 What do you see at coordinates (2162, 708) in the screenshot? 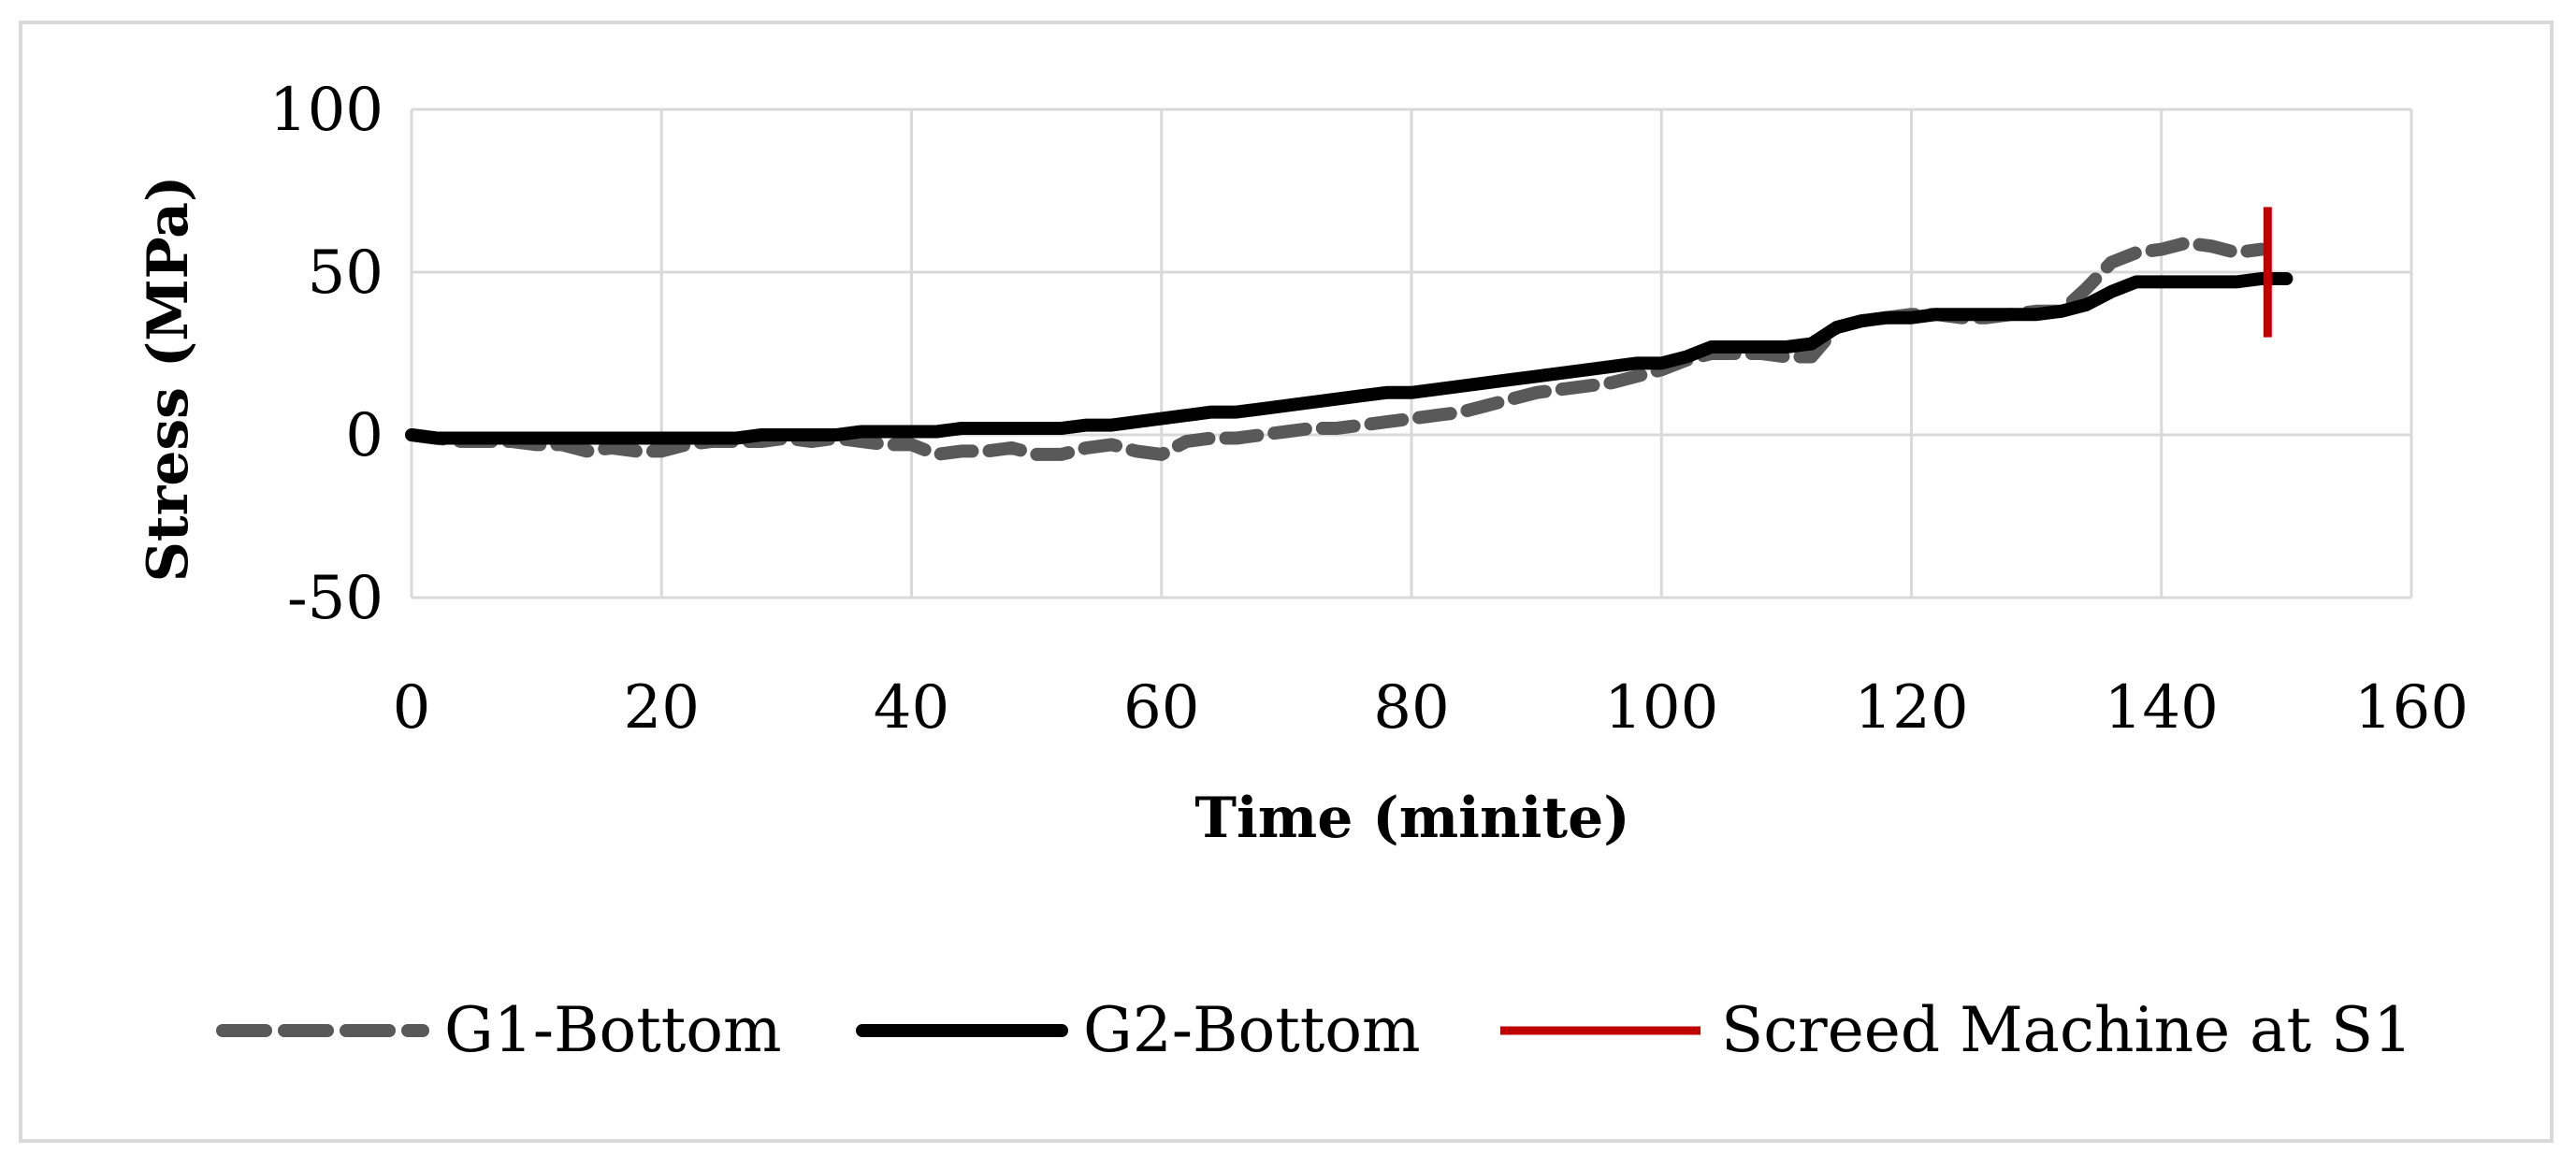
I see `x-tick-label: 140` at bounding box center [2162, 708].